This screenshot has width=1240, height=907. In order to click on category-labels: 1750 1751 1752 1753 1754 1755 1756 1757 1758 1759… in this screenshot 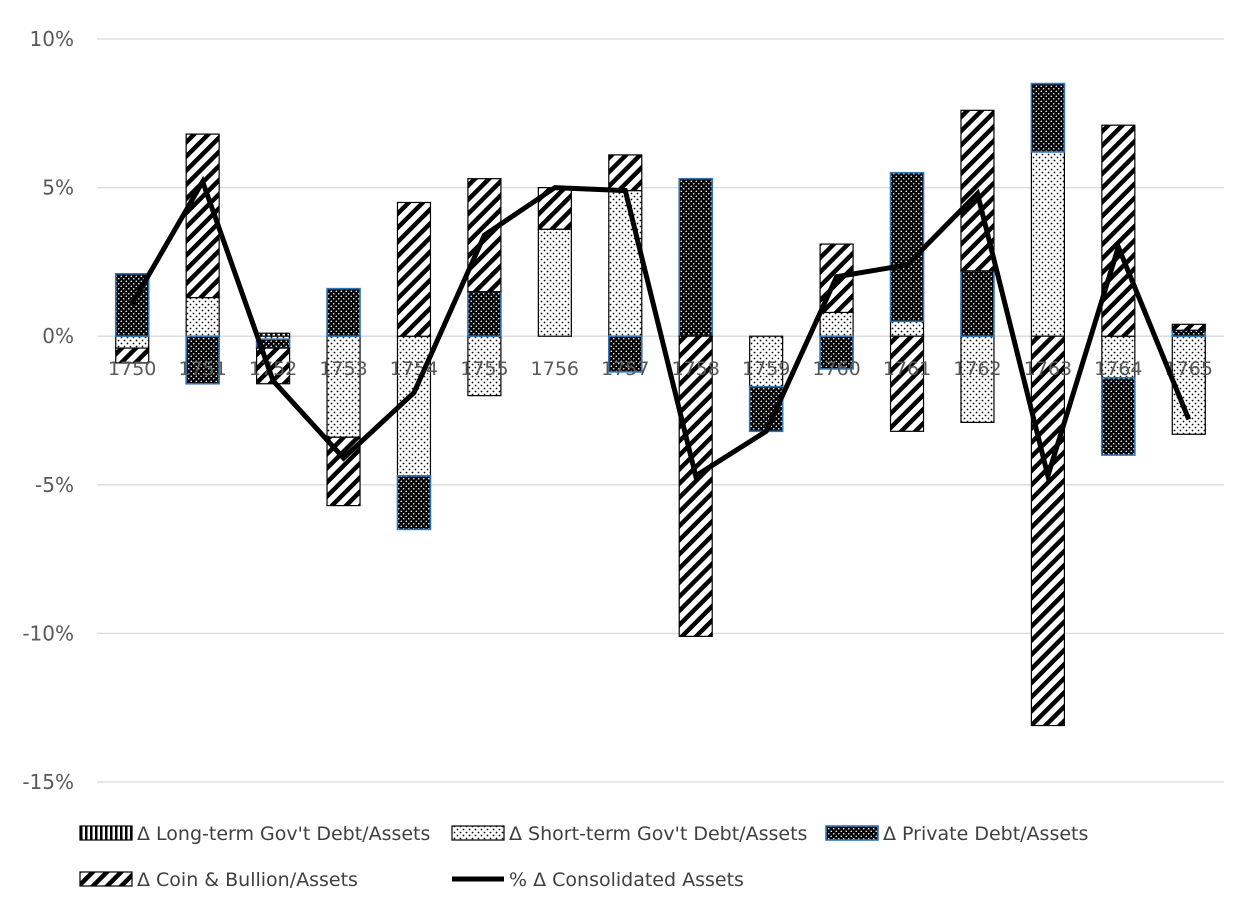, I will do `click(660, 369)`.